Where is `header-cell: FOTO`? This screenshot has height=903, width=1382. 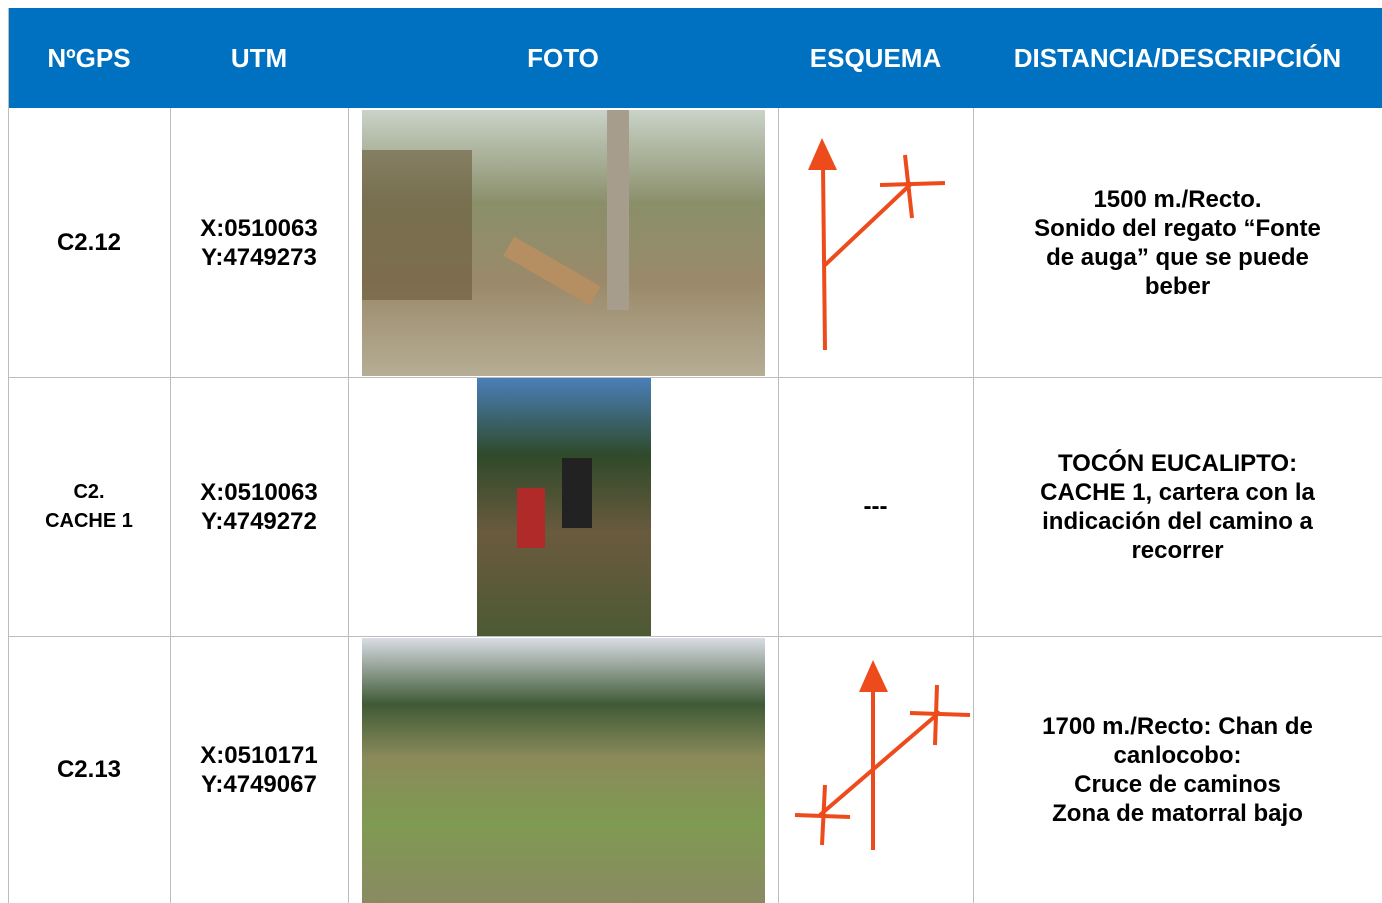 header-cell: FOTO is located at coordinates (563, 57).